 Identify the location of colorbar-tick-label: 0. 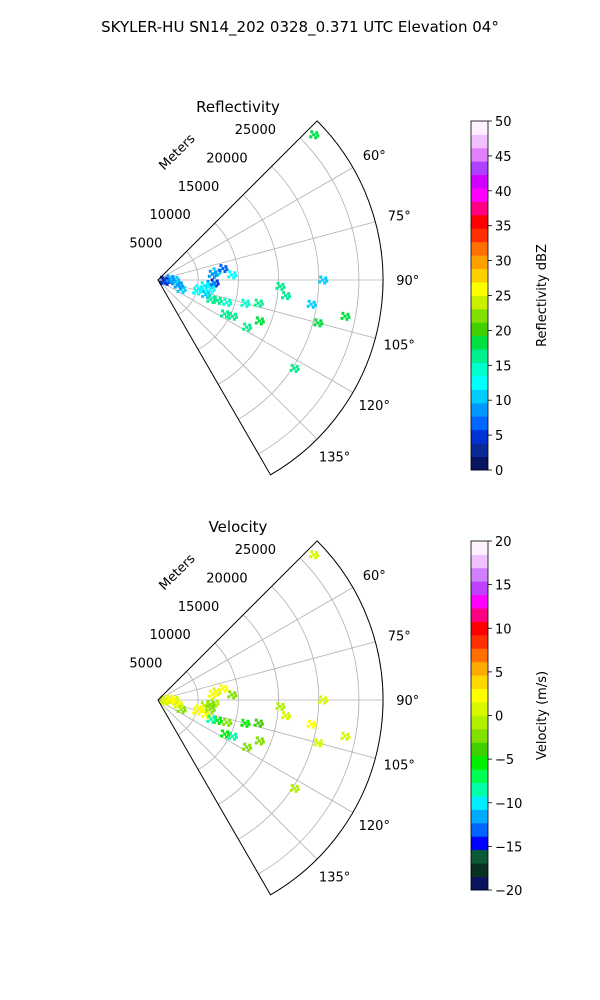
(499, 471).